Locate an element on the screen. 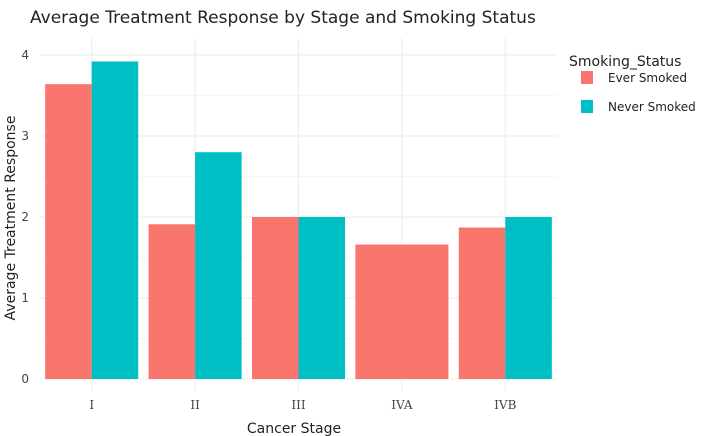 The width and height of the screenshot is (706, 436). legend-title: Smoking_Status is located at coordinates (625, 62).